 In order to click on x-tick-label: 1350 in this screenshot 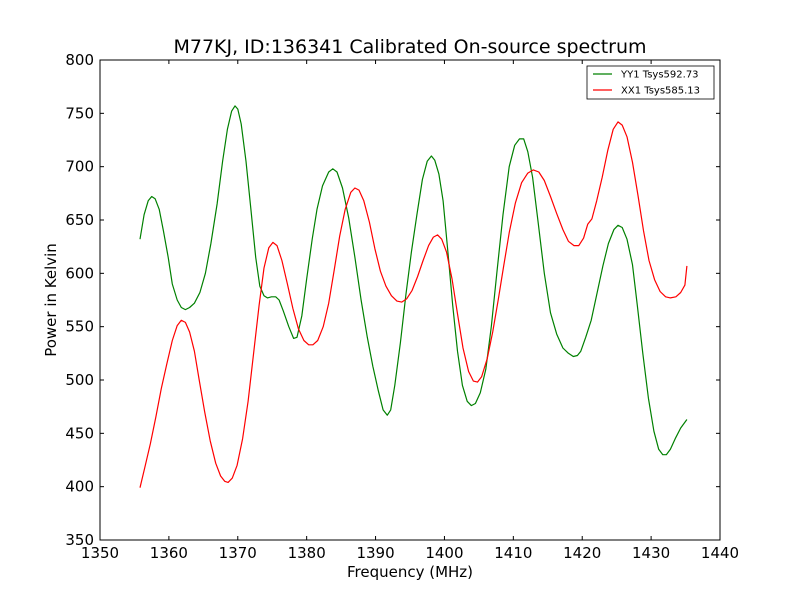, I will do `click(100, 553)`.